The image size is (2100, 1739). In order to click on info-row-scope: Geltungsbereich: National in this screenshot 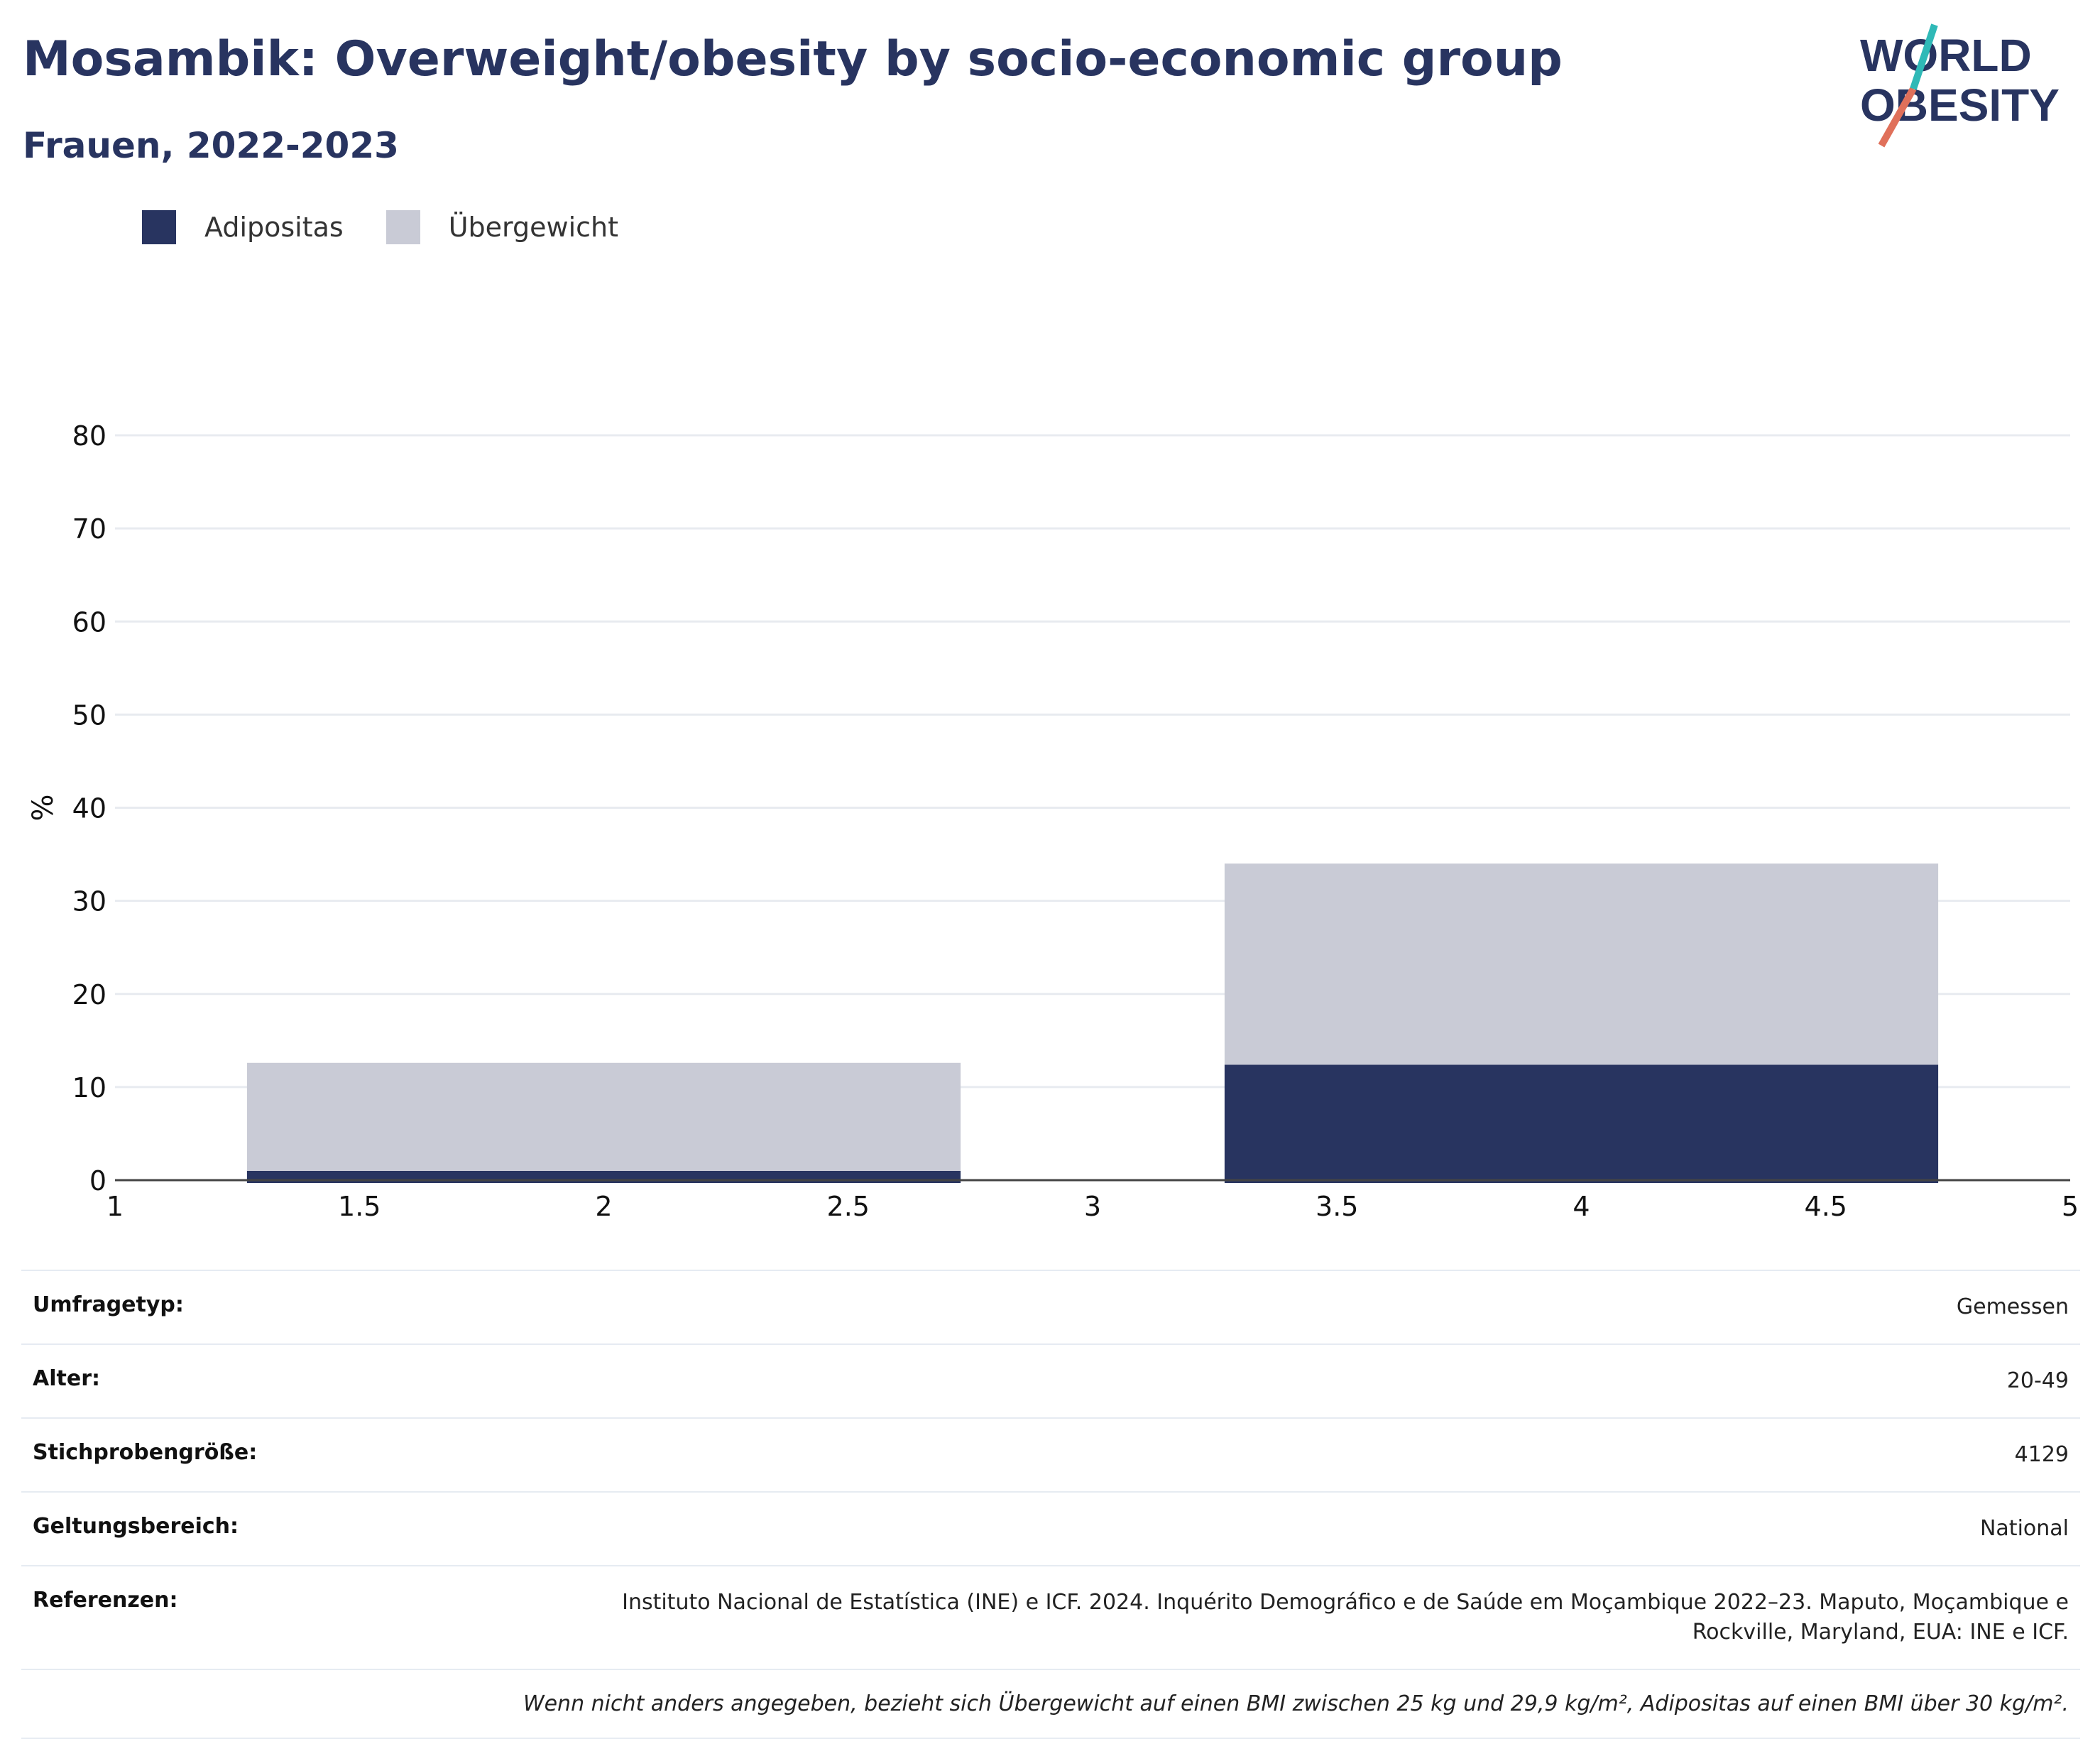, I will do `click(1050, 1529)`.